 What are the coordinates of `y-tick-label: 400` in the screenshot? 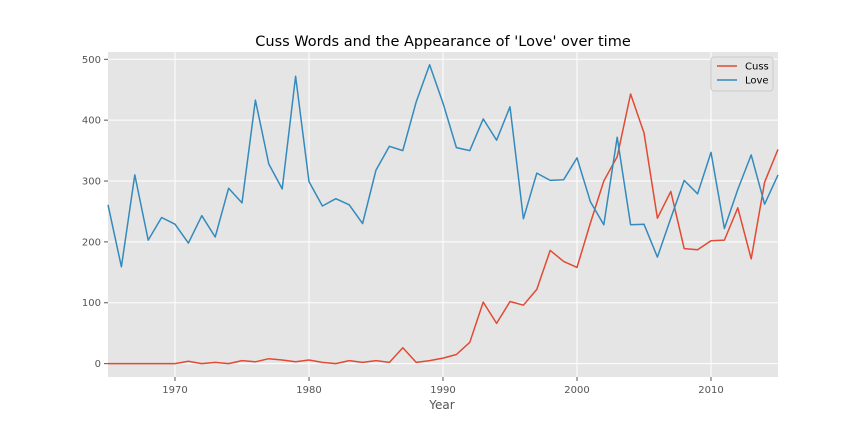 It's located at (91, 121).